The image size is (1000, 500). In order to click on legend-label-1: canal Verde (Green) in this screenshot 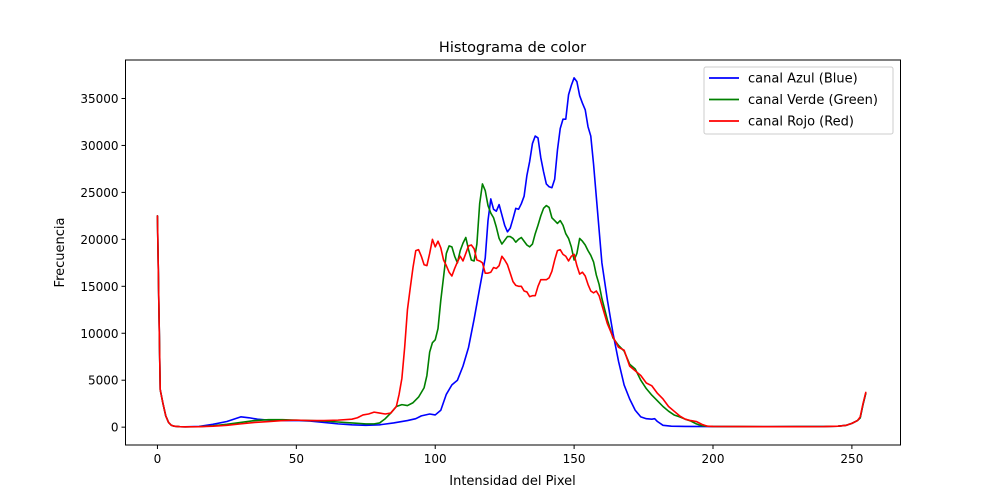, I will do `click(813, 100)`.